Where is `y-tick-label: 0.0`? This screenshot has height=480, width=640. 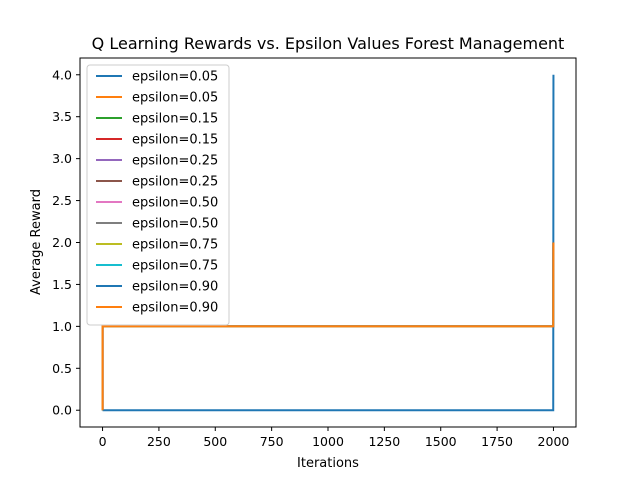
y-tick-label: 0.0 is located at coordinates (62, 410).